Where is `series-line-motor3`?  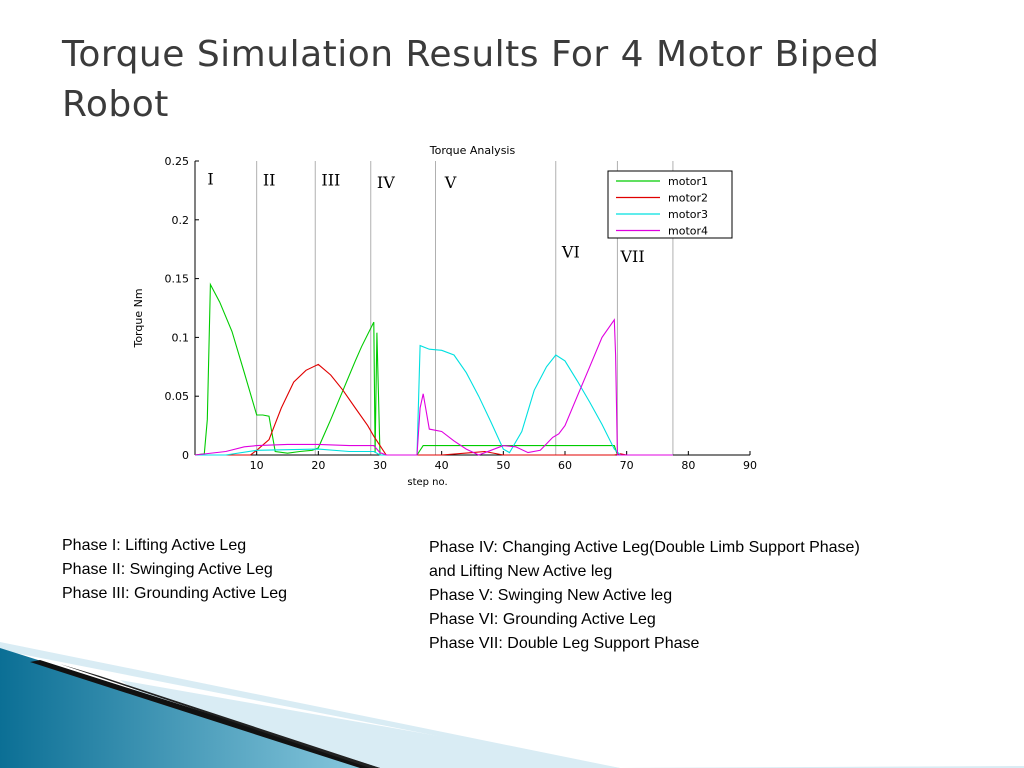
series-line-motor3 is located at coordinates (434, 400).